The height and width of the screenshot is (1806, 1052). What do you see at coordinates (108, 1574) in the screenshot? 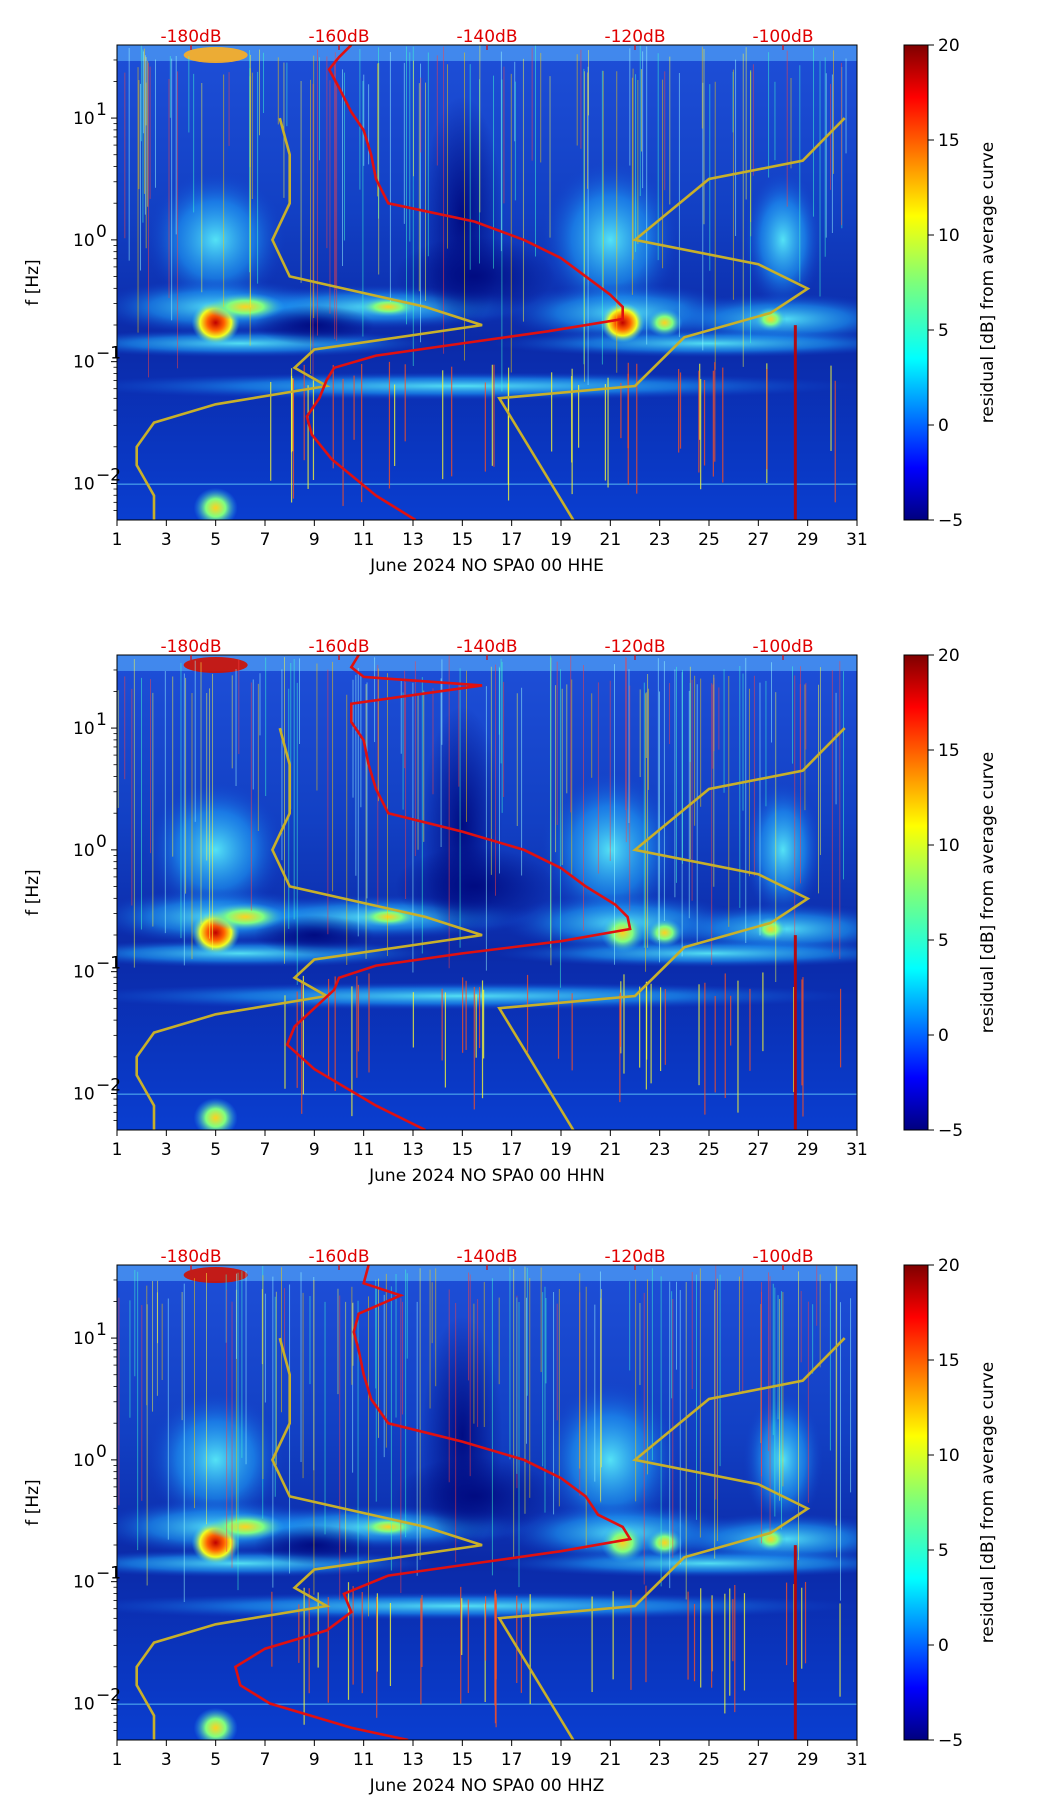
I see `y-tick-exponent: −1` at bounding box center [108, 1574].